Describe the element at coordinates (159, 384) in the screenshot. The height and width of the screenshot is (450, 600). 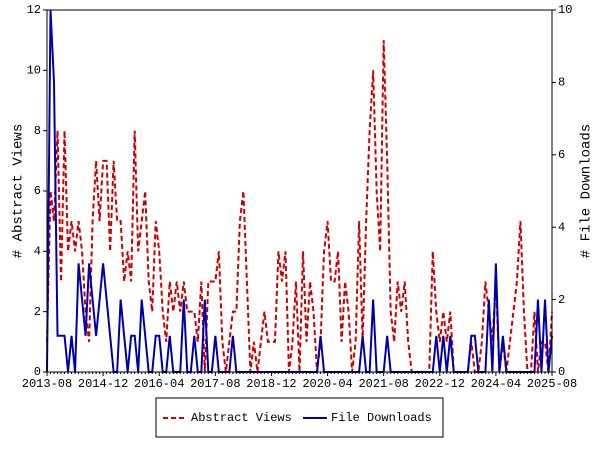
I see `x-tick-label: 2016-04` at that location.